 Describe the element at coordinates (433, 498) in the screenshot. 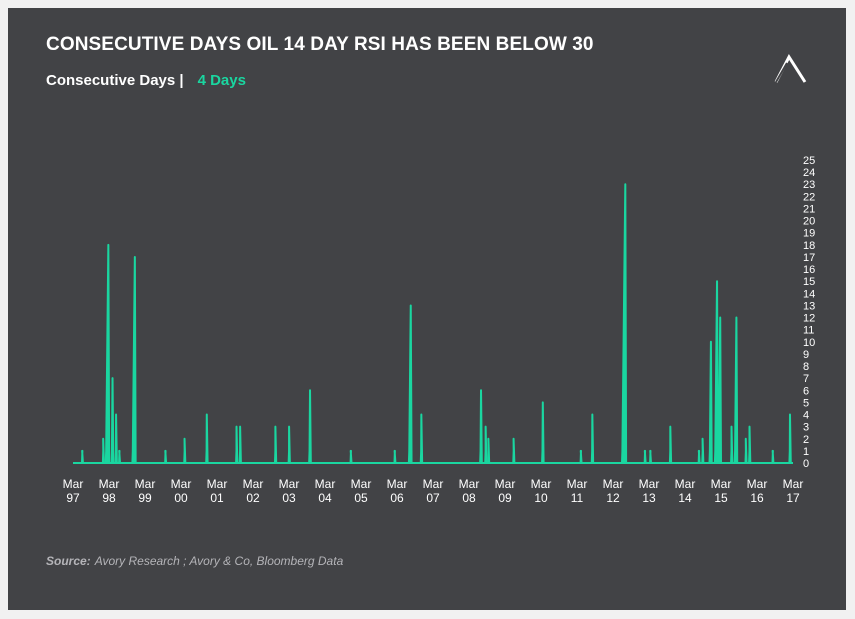

I see `x-tick-label-year: 07` at that location.